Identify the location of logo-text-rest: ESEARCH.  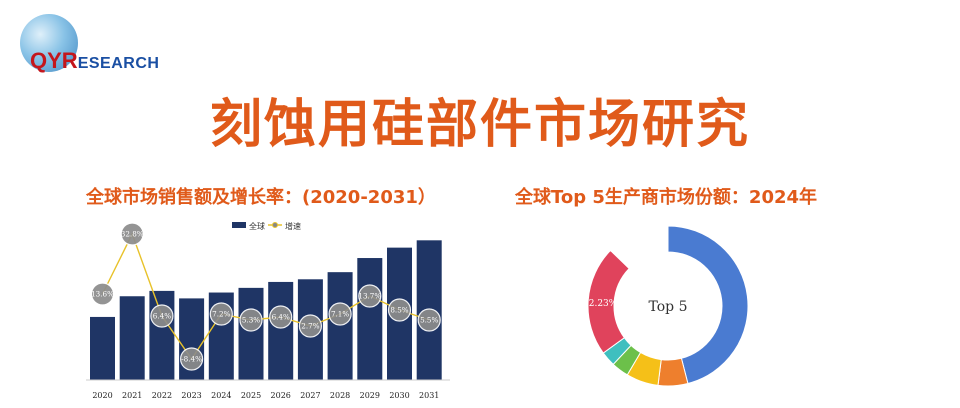
(118, 63).